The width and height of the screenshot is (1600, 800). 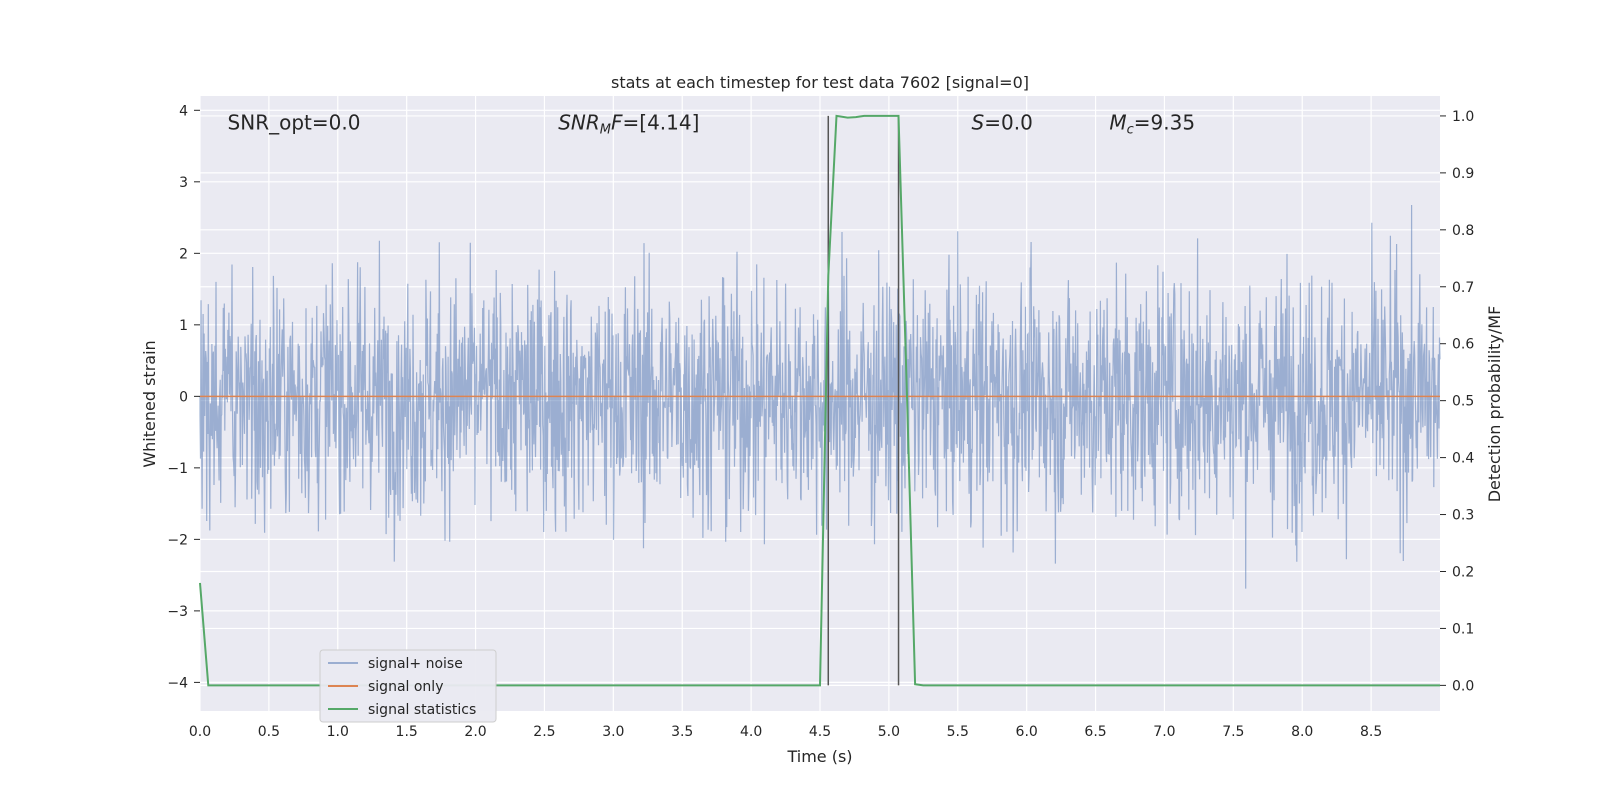 What do you see at coordinates (711, 123) in the screenshot?
I see `annotations: SNR_opt=0.0 SNRMF=[4.14] S=0.0 Mc=9.35` at bounding box center [711, 123].